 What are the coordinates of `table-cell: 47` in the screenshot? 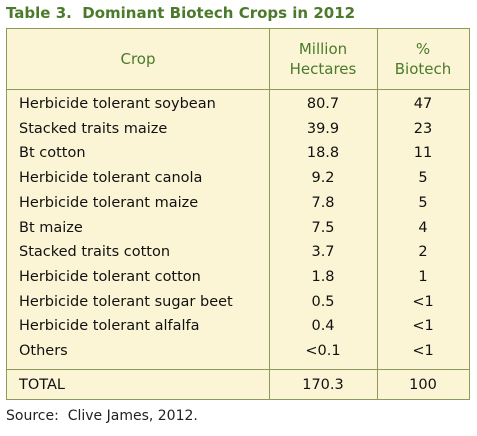 It's located at (423, 104).